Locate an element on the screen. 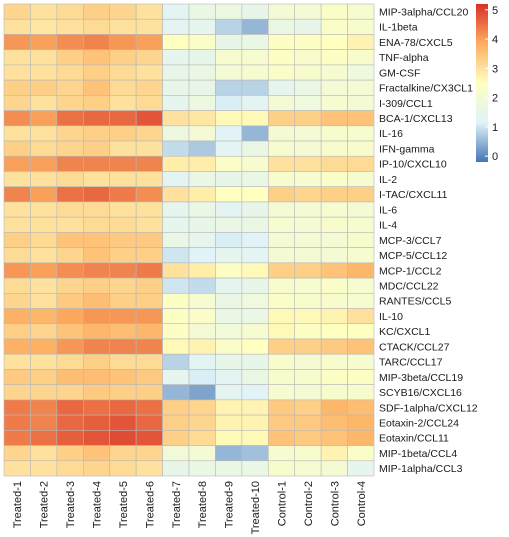 The width and height of the screenshot is (509, 537). row-label: Fractalkine/CX3CL1 is located at coordinates (426, 89).